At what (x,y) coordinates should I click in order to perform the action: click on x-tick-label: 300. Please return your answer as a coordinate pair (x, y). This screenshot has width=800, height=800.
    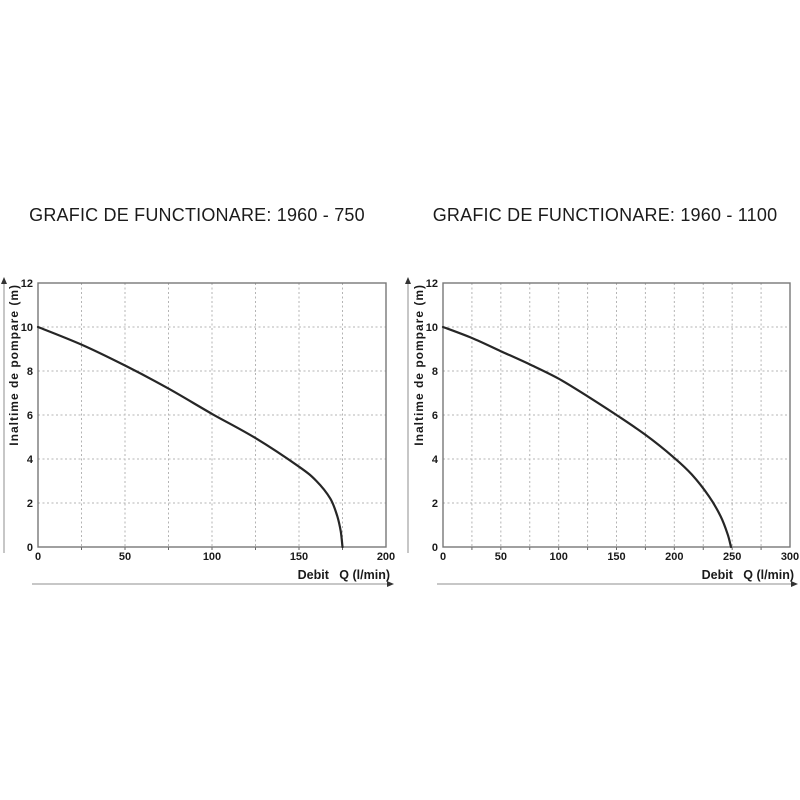
    Looking at the image, I should click on (790, 557).